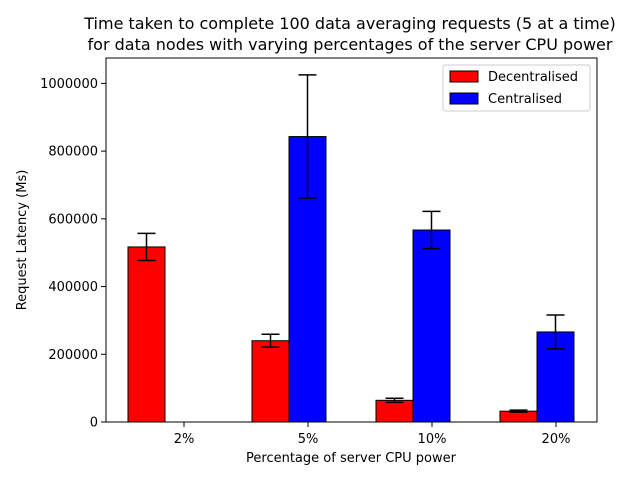  What do you see at coordinates (69, 84) in the screenshot?
I see `y-tick-label: 1000000` at bounding box center [69, 84].